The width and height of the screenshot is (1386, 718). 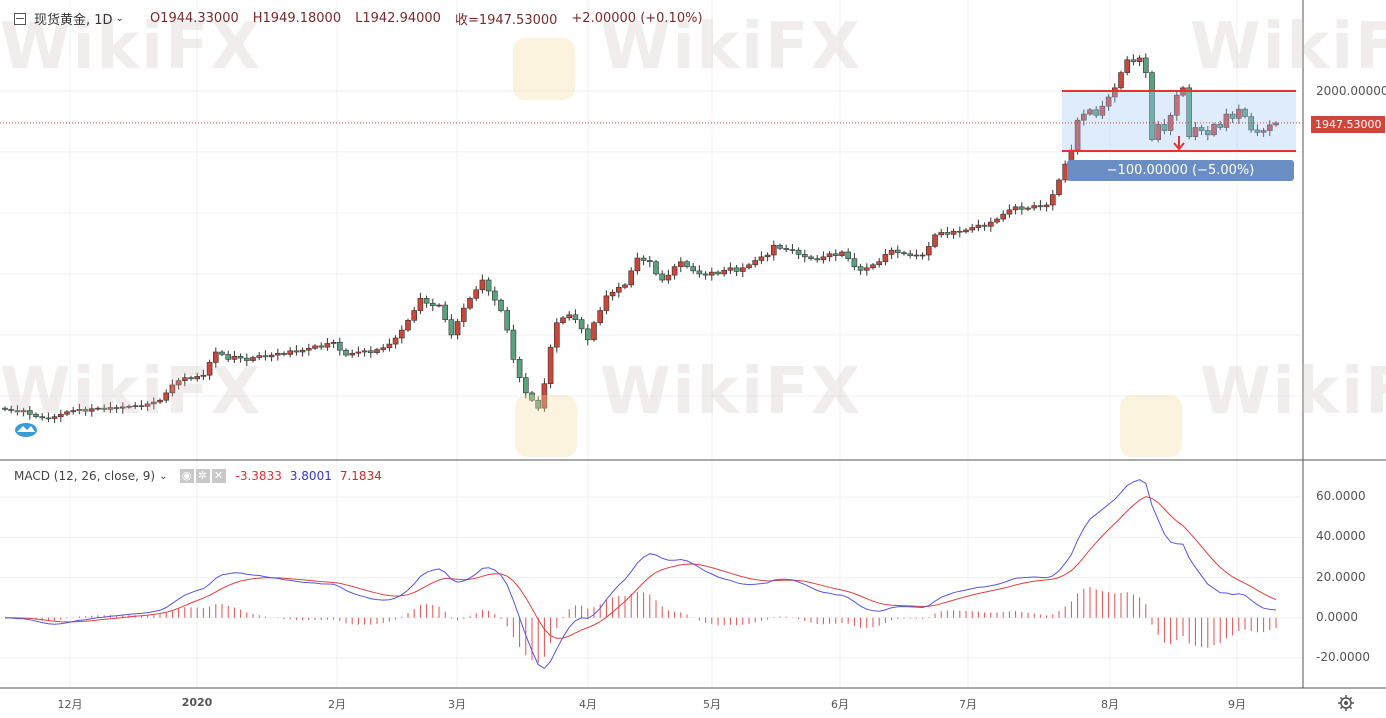 What do you see at coordinates (186, 476) in the screenshot?
I see `eye-icon: ◉` at bounding box center [186, 476].